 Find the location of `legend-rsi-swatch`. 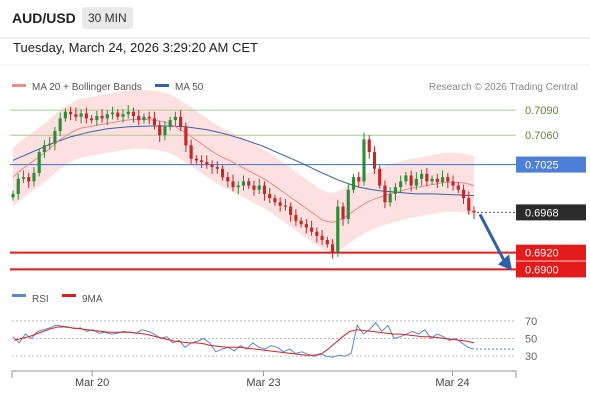

legend-rsi-swatch is located at coordinates (19, 295).